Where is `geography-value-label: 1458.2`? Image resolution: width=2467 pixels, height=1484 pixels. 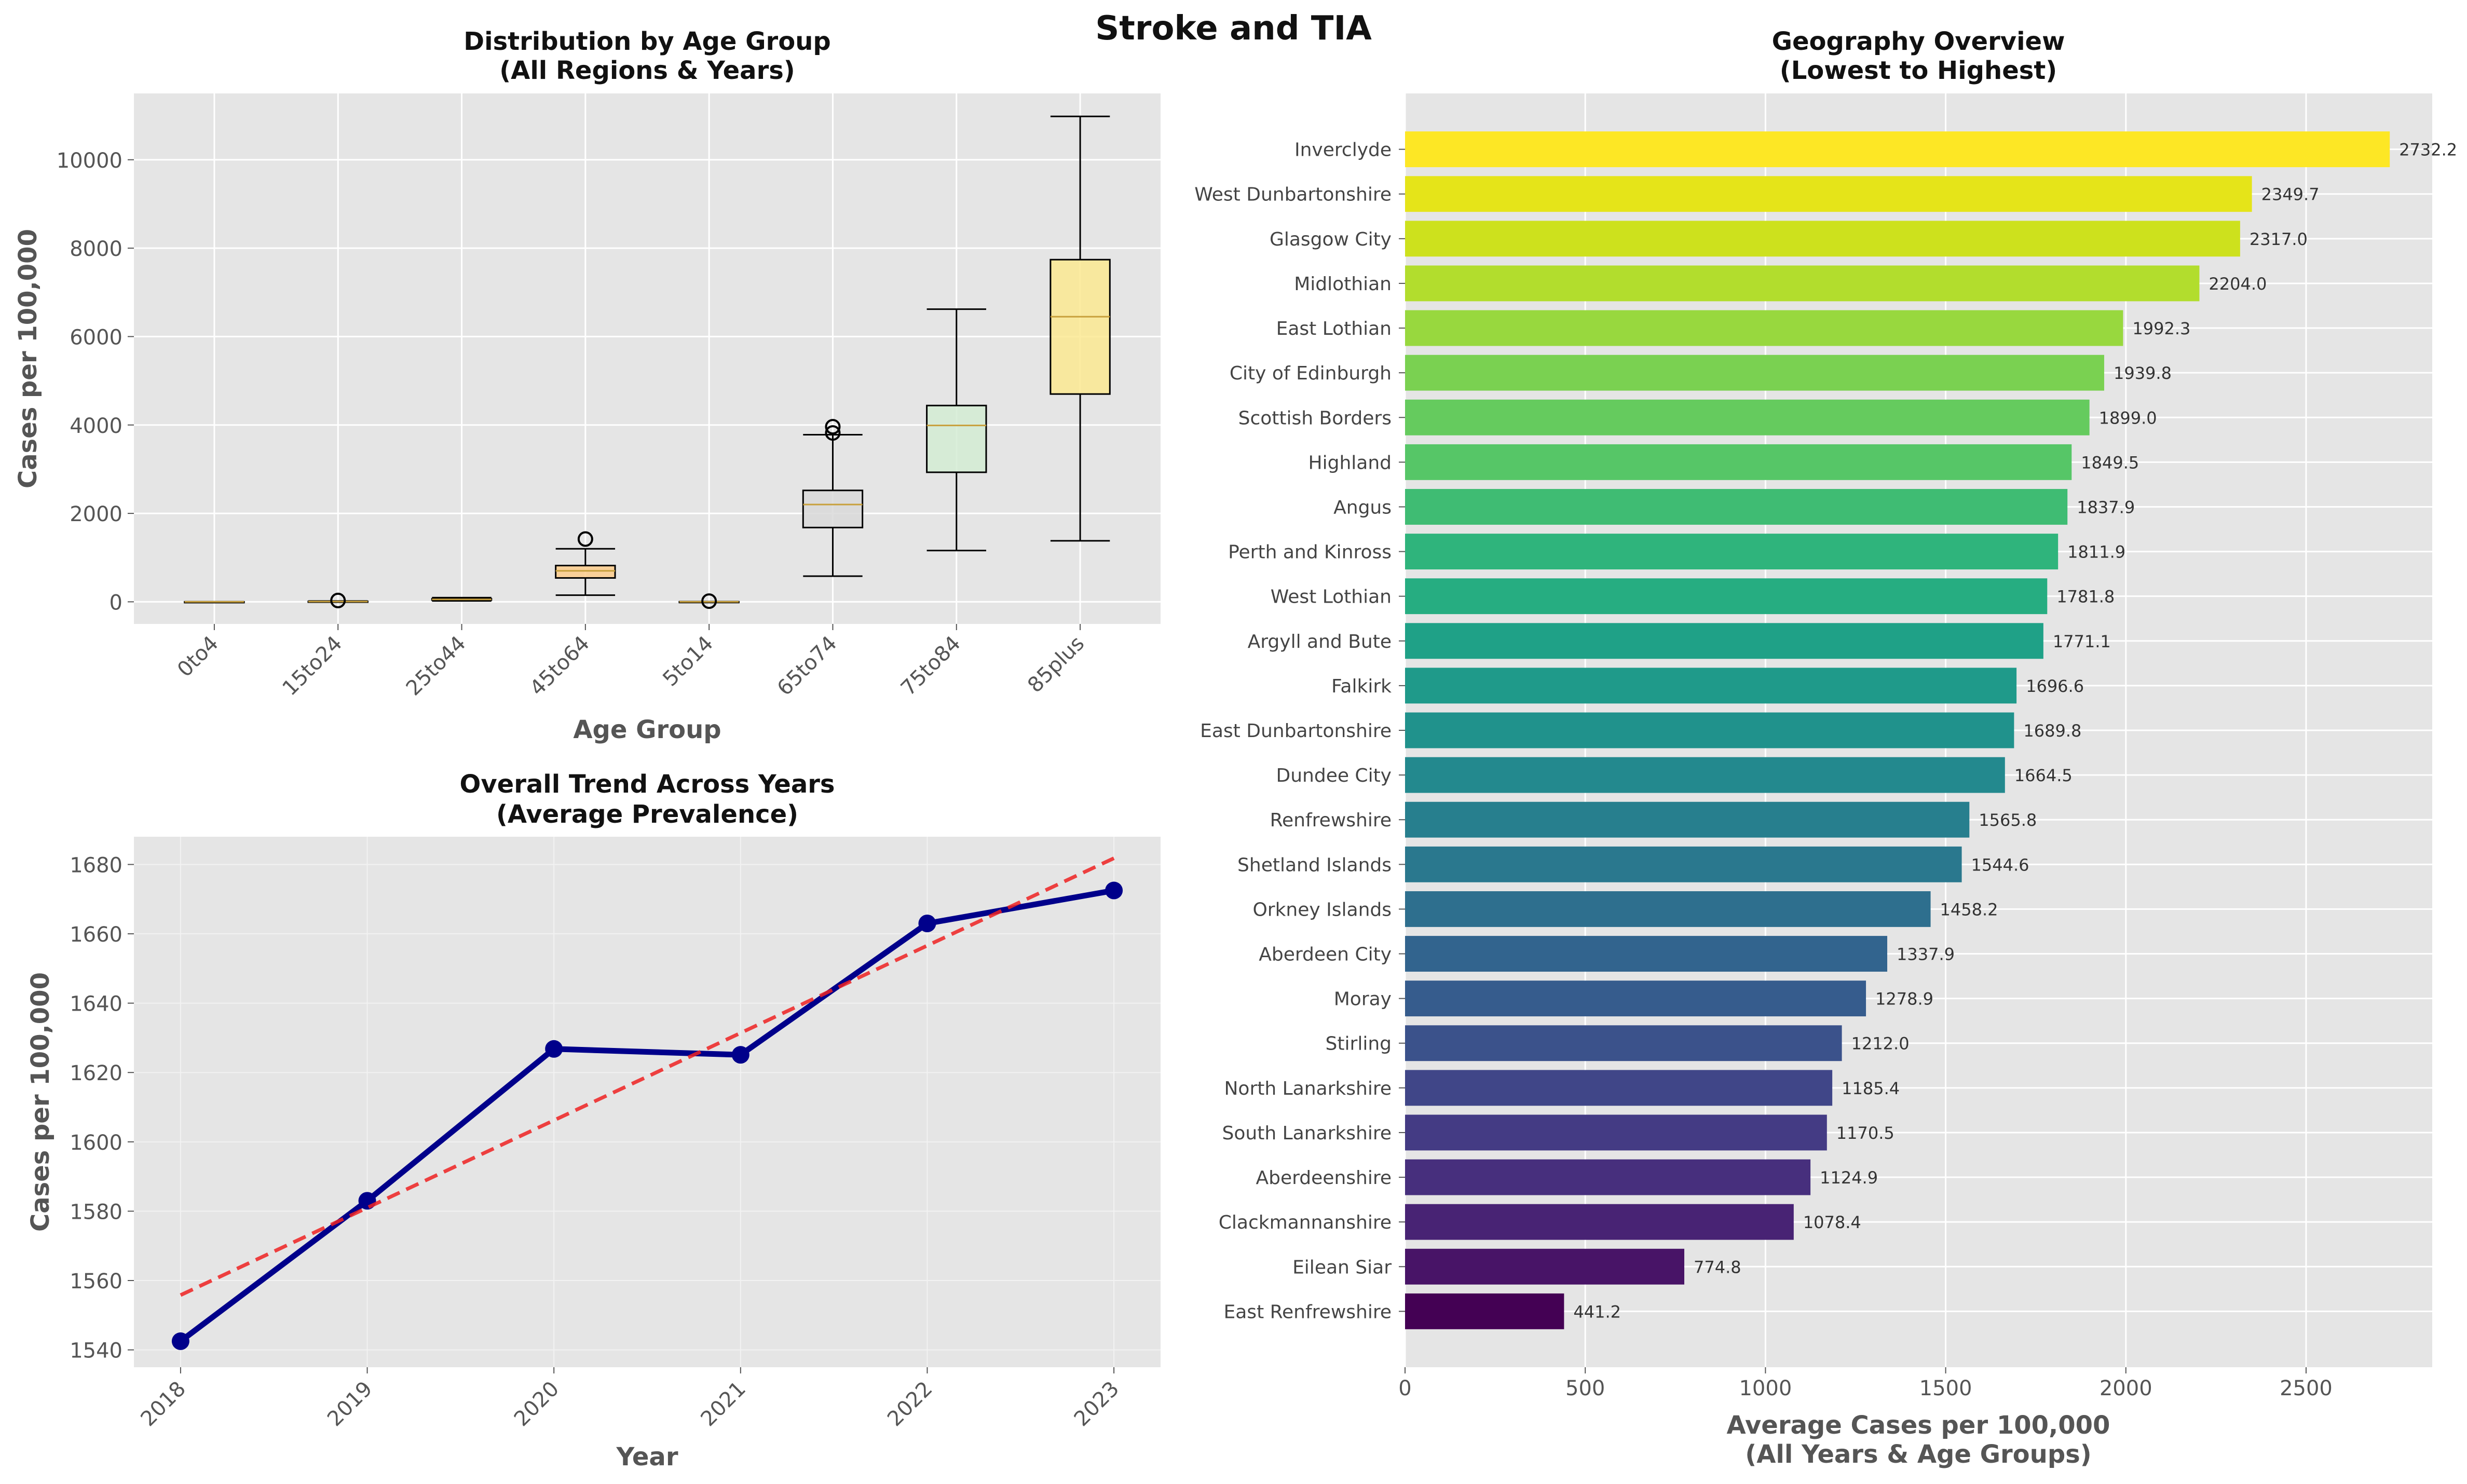 geography-value-label: 1458.2 is located at coordinates (1969, 909).